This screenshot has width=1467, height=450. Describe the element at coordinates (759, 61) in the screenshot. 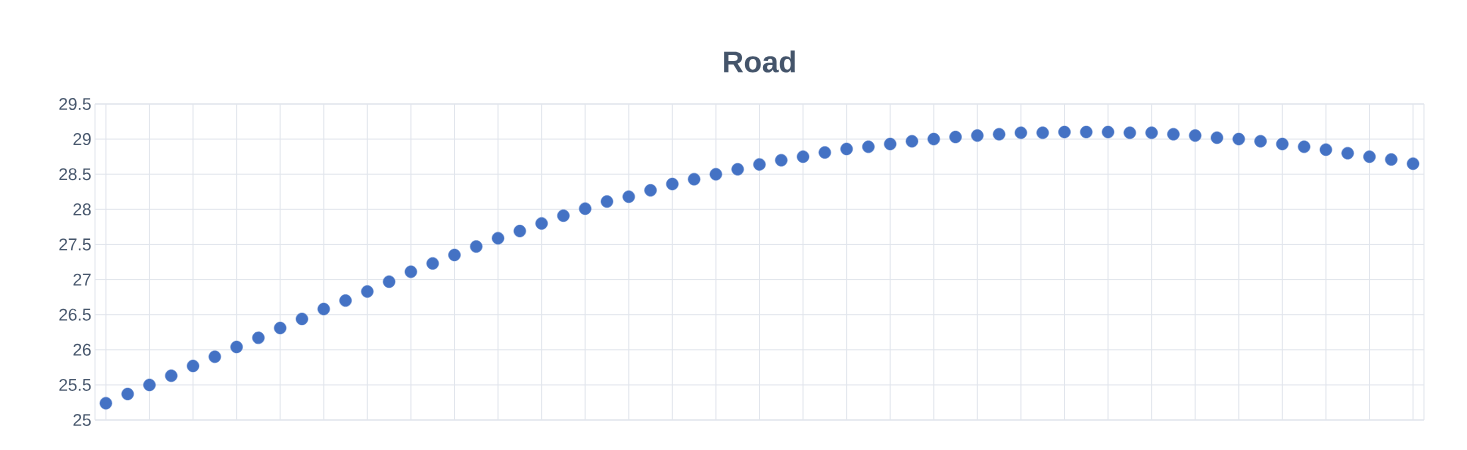

I see `chart-title: Road` at that location.